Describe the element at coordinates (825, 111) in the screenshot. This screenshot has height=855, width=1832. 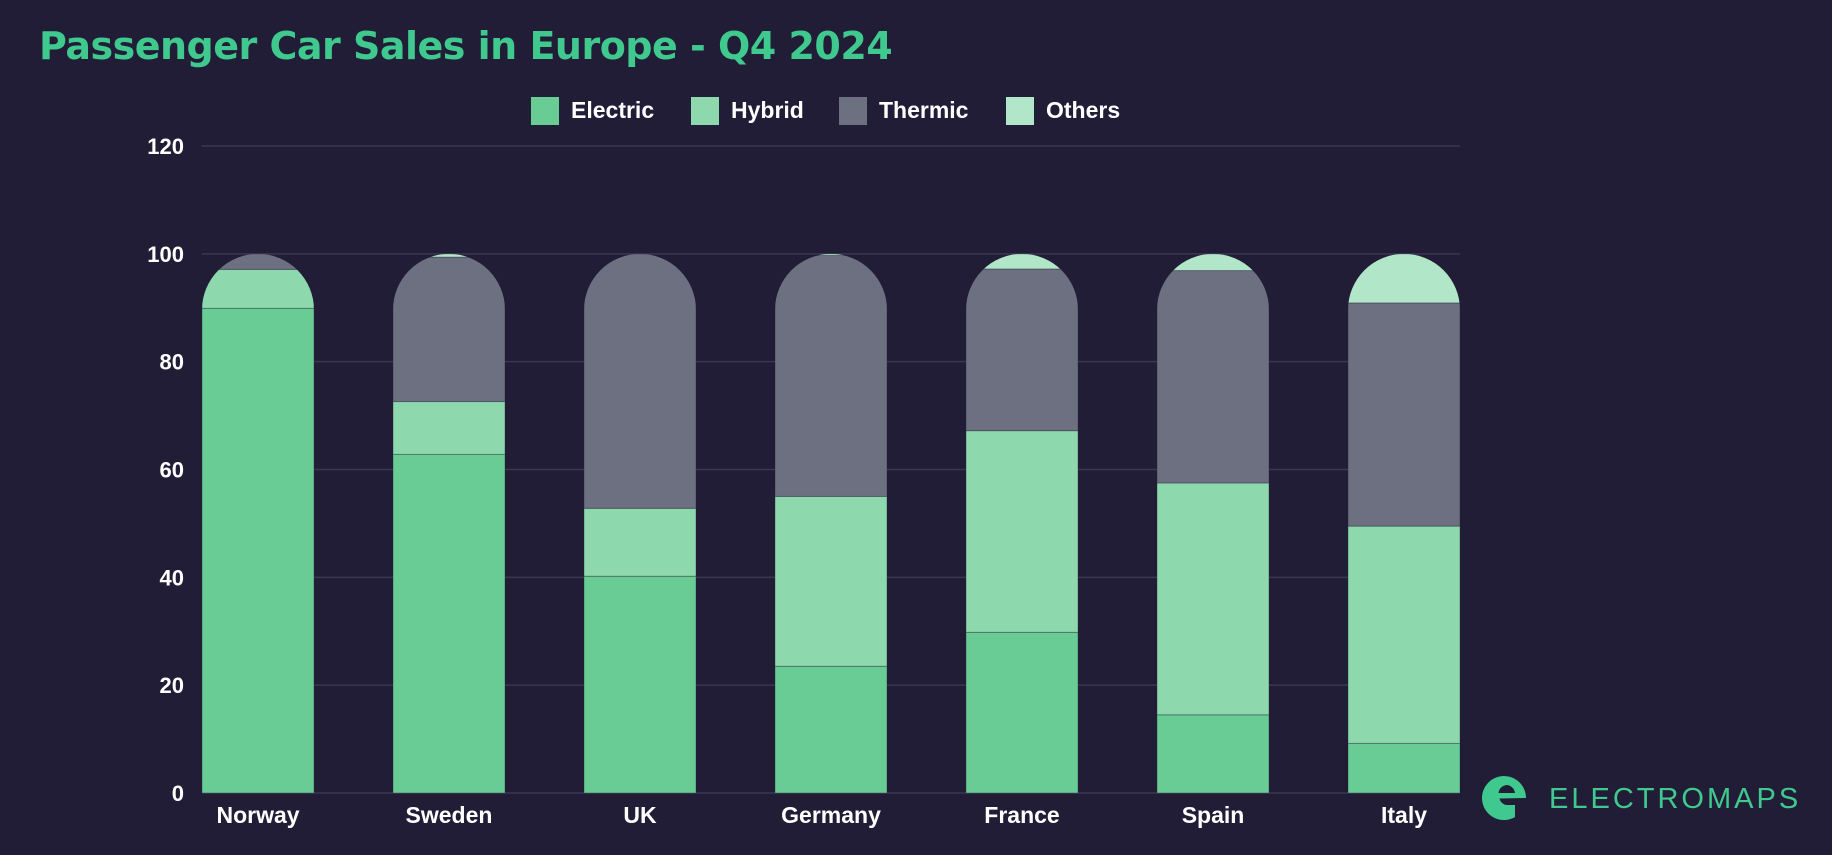
I see `legend: Electric Hybrid Thermic Others` at that location.